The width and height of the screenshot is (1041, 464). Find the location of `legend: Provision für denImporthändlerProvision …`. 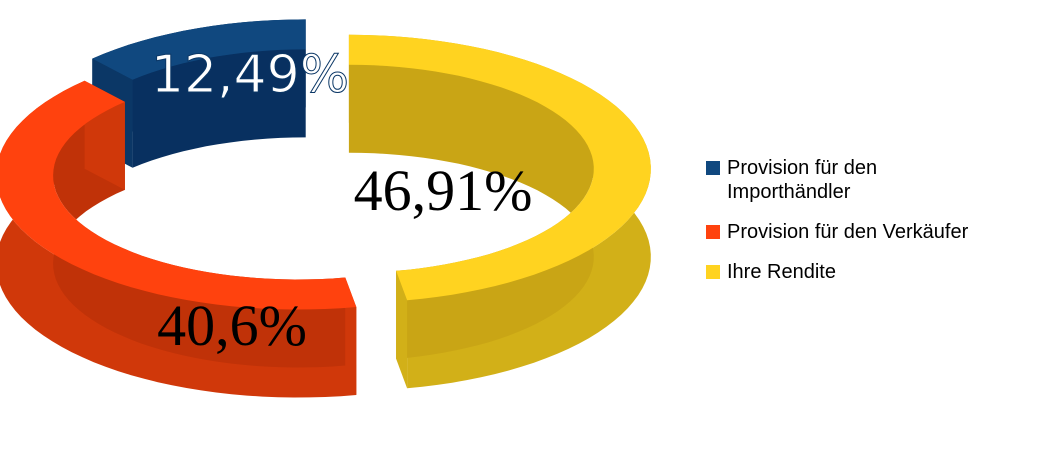

legend: Provision für denImporthändlerProvision … is located at coordinates (837, 220).